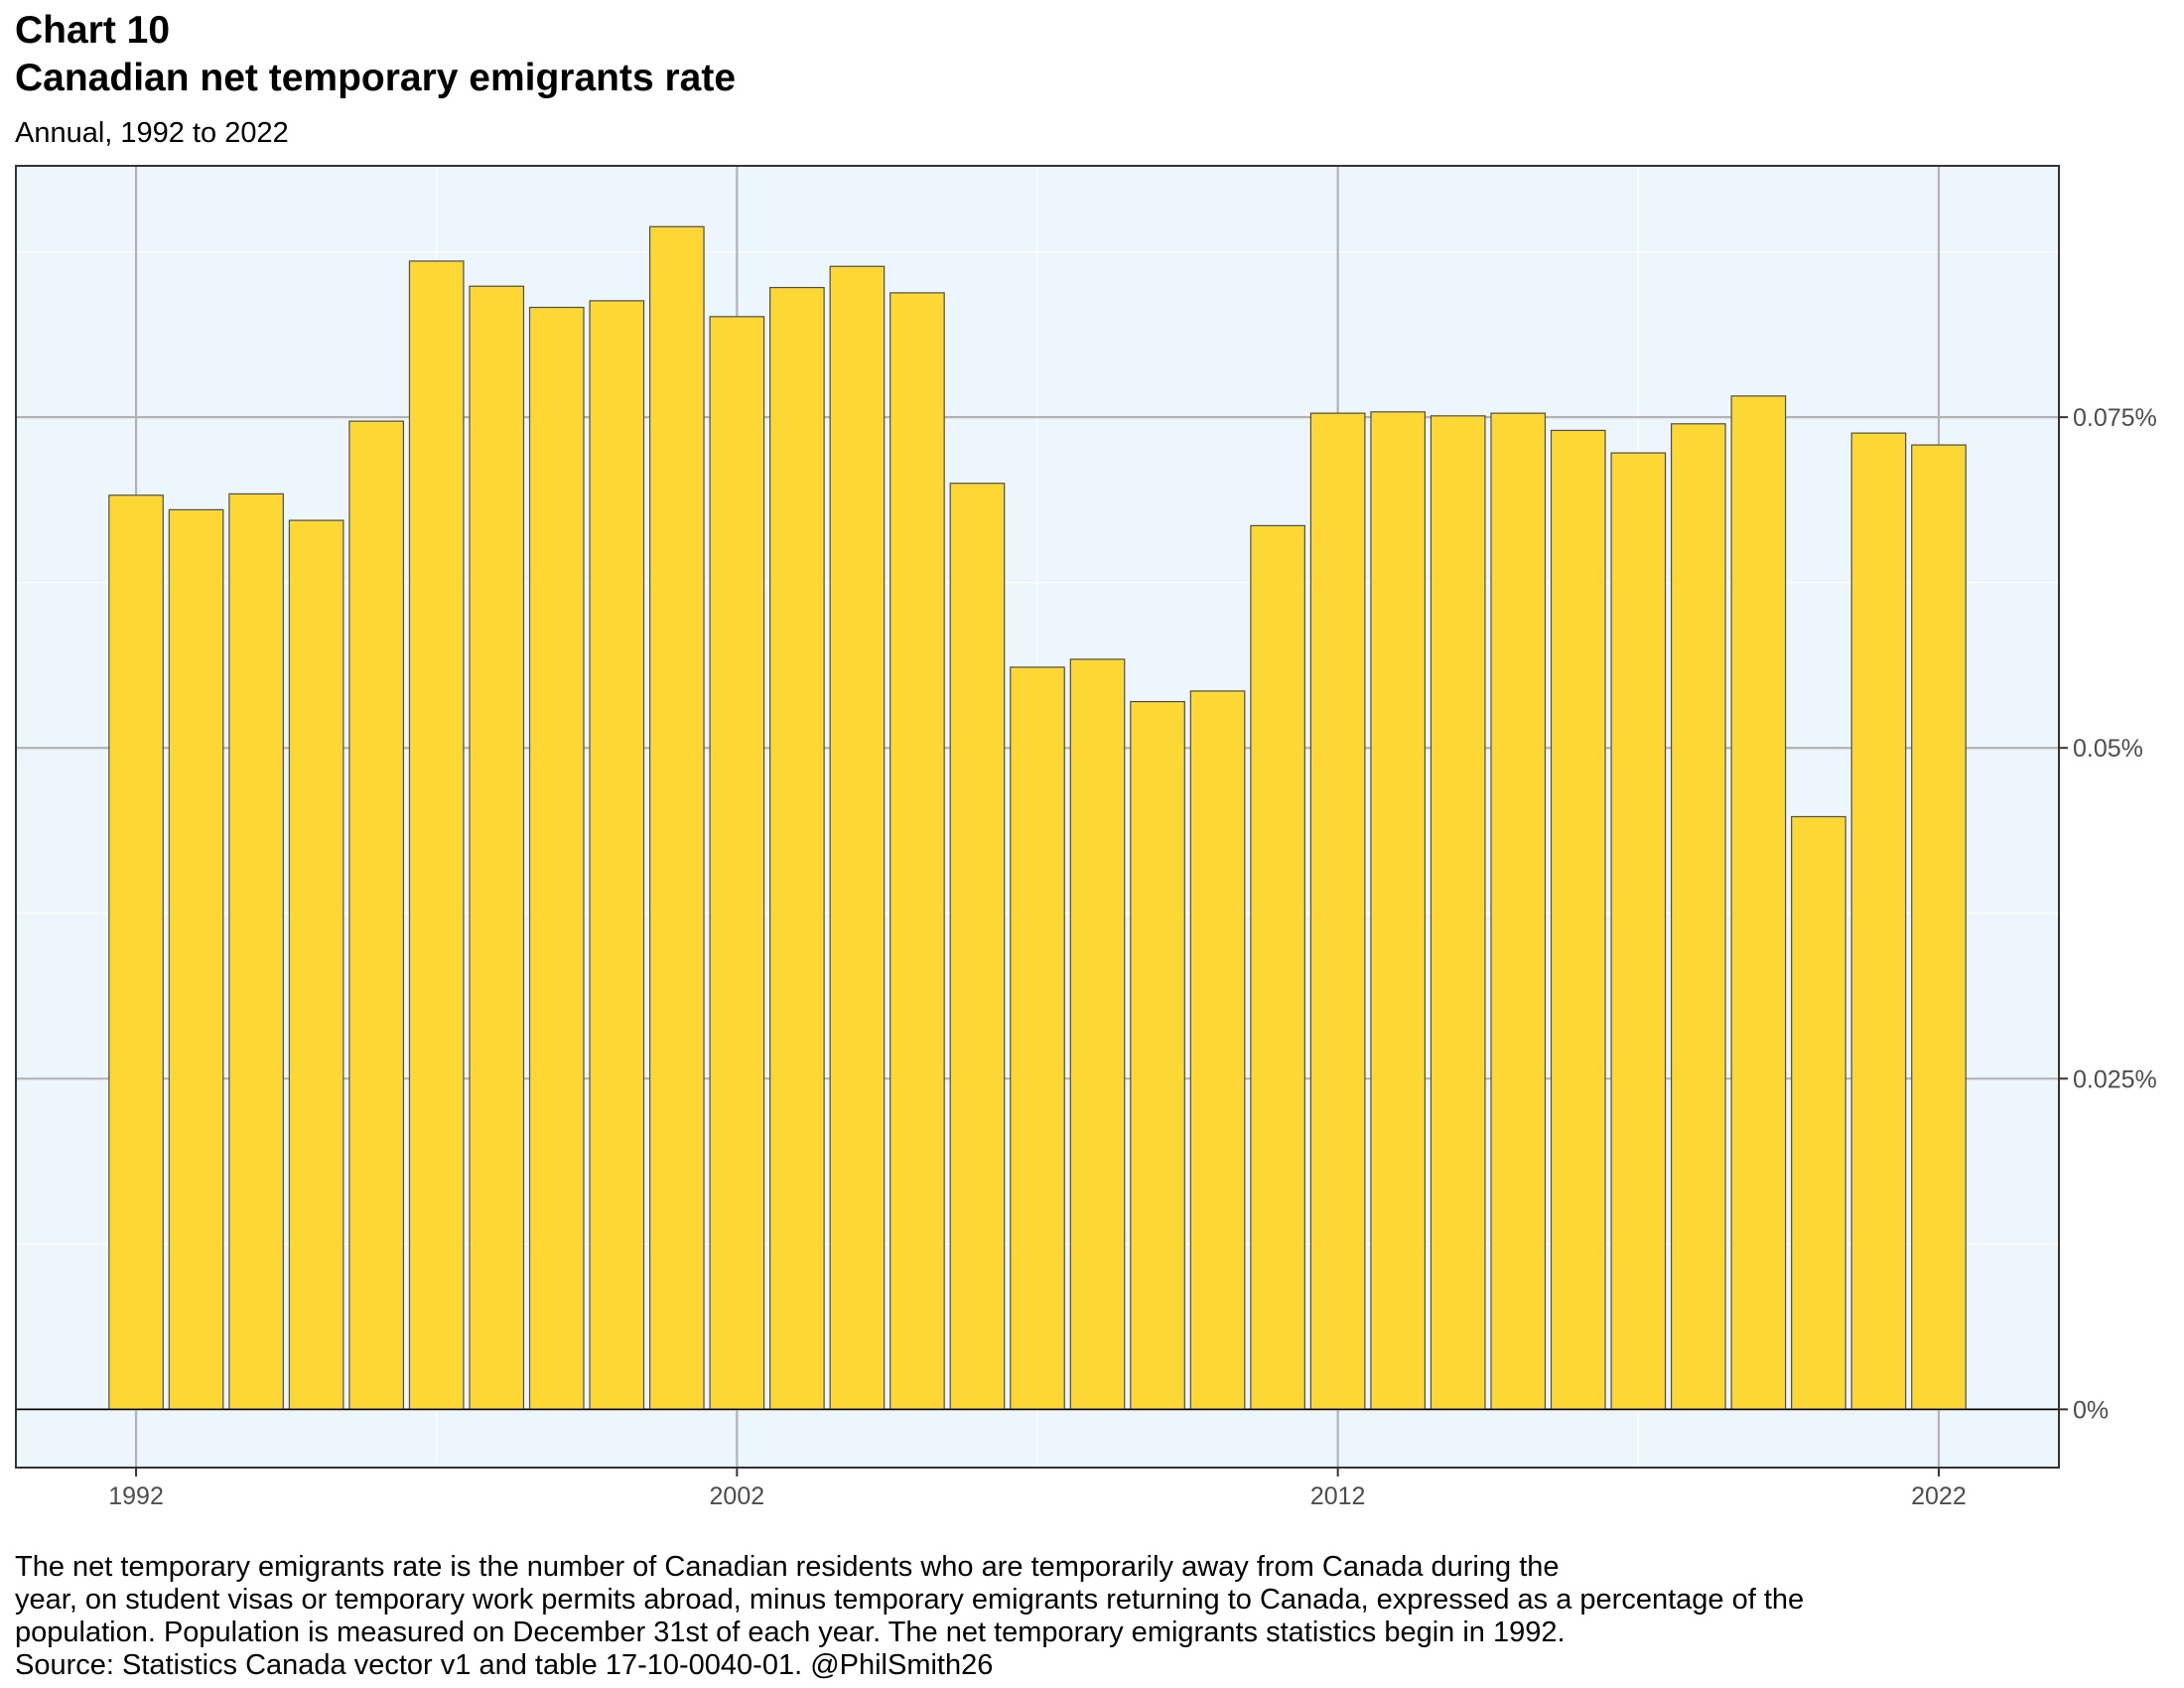 Image resolution: width=2184 pixels, height=1688 pixels. I want to click on bar-2011, so click(1277, 967).